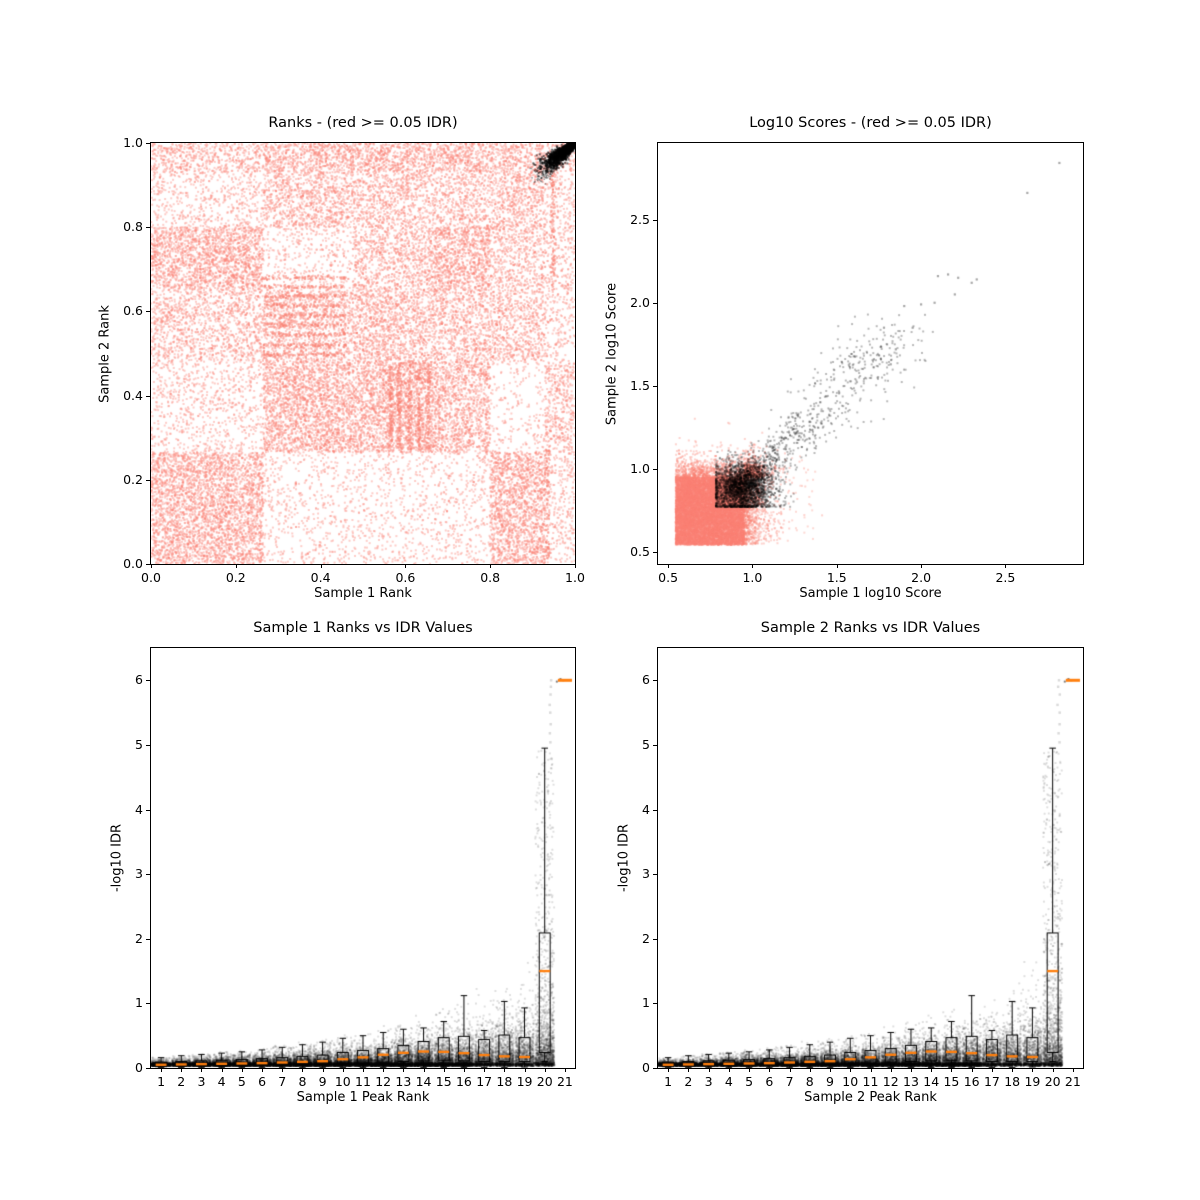 The height and width of the screenshot is (1200, 1200). Describe the element at coordinates (1052, 1081) in the screenshot. I see `x-tick-label: 20` at that location.